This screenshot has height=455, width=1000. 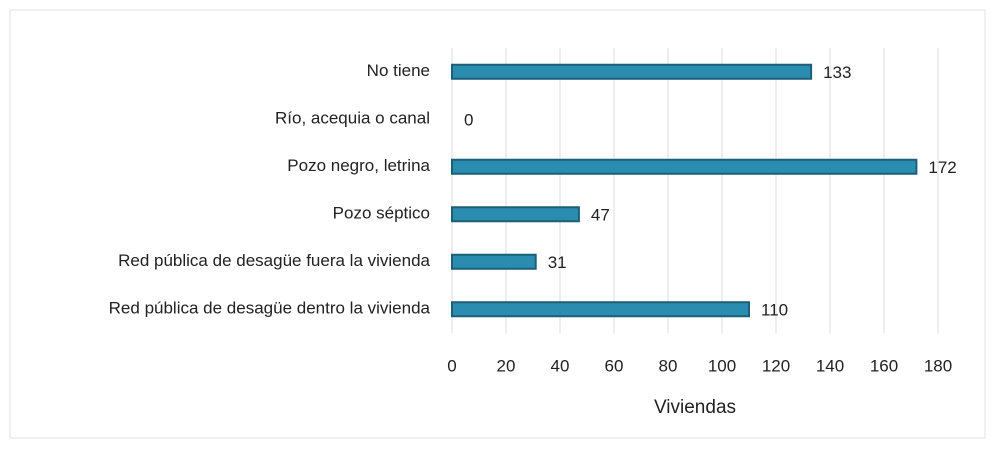 What do you see at coordinates (722, 365) in the screenshot?
I see `x-tick-label: 100` at bounding box center [722, 365].